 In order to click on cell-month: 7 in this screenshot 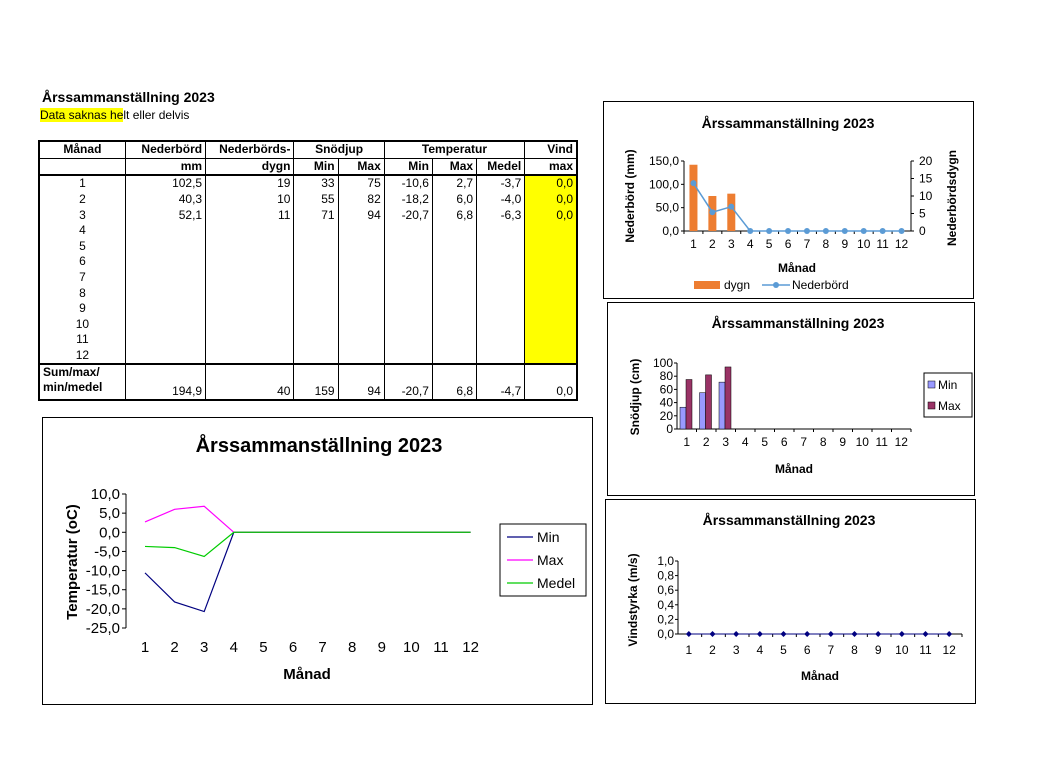, I will do `click(82, 277)`.